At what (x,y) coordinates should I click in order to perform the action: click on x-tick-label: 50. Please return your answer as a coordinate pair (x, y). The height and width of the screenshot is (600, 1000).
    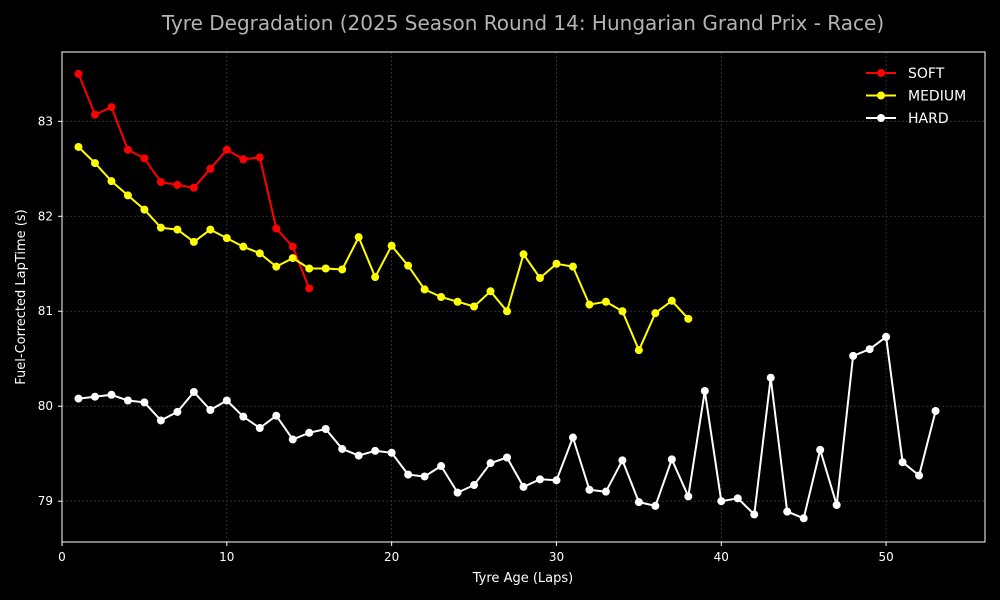
    Looking at the image, I should click on (885, 557).